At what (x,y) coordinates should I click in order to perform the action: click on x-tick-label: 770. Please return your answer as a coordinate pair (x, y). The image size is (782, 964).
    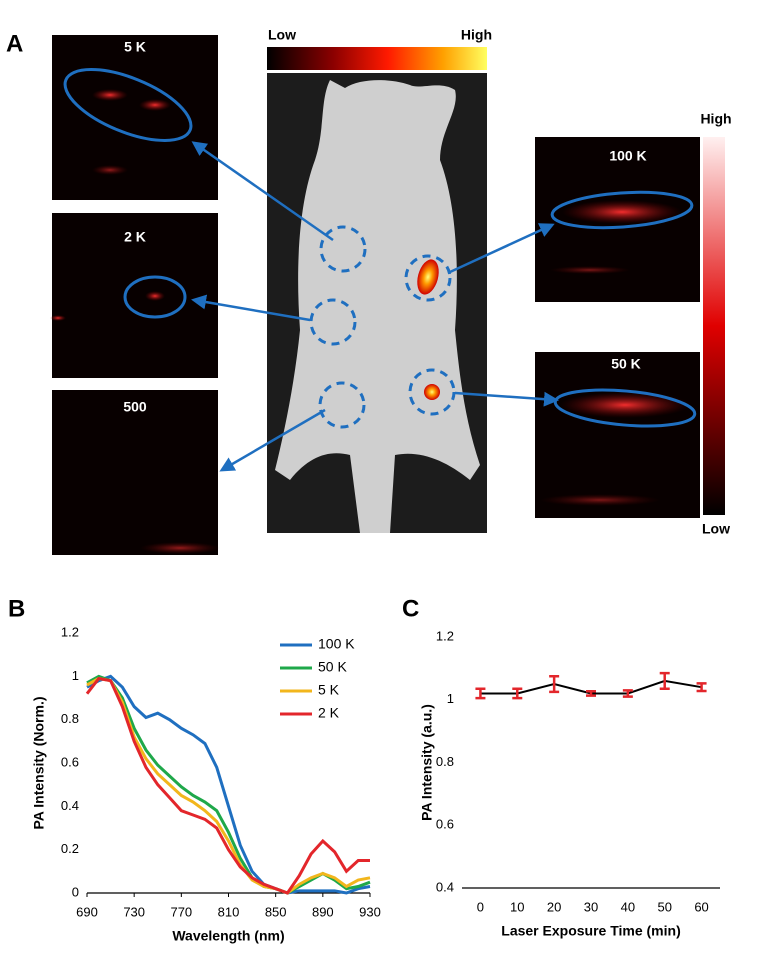
    Looking at the image, I should click on (181, 911).